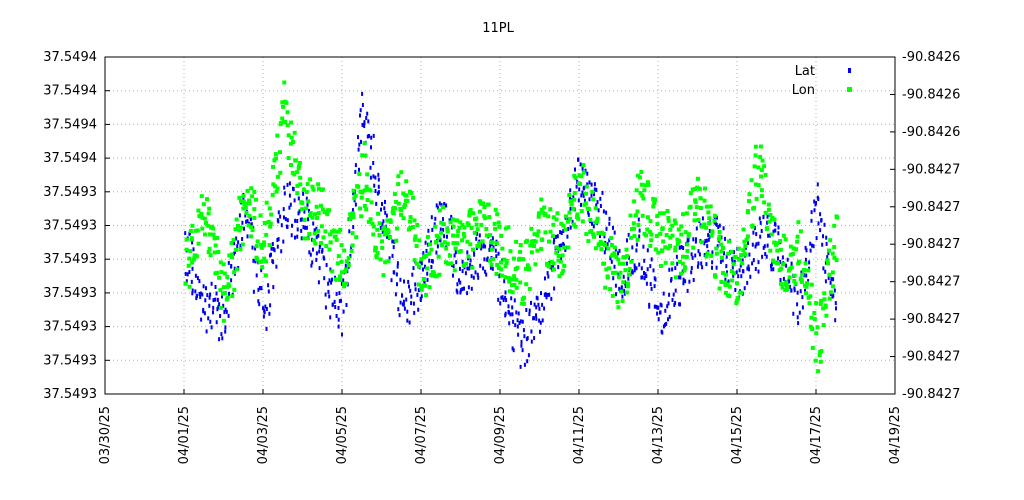  Describe the element at coordinates (70, 57) in the screenshot. I see `y-left-tick-label: 37.5494` at that location.